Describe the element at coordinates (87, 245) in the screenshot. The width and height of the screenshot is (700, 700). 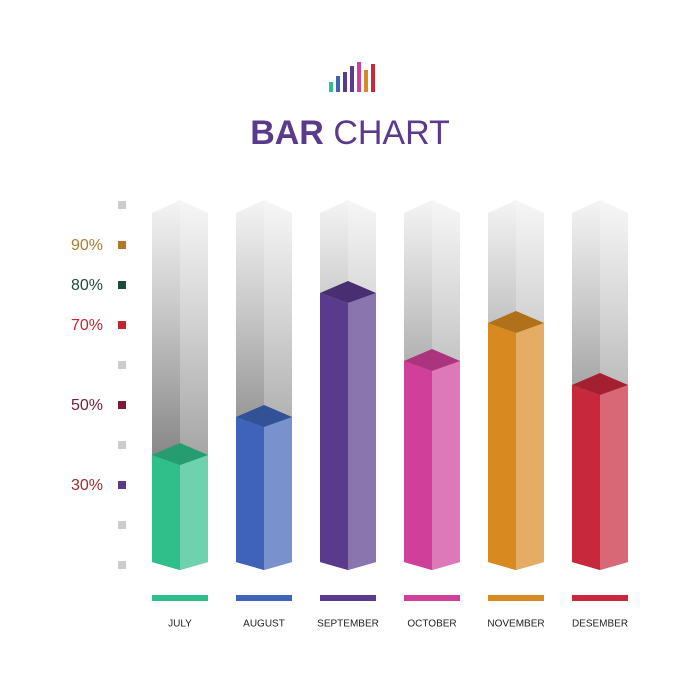
I see `y-tick-label: 90%` at that location.